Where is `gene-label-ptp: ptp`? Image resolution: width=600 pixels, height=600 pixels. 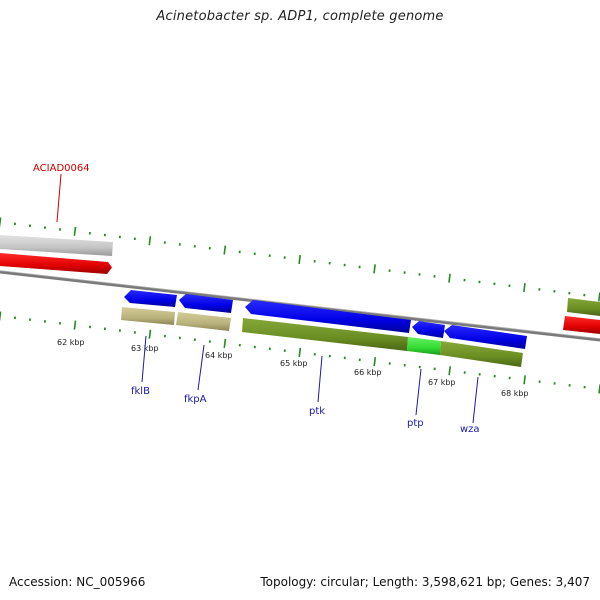 gene-label-ptp: ptp is located at coordinates (415, 423).